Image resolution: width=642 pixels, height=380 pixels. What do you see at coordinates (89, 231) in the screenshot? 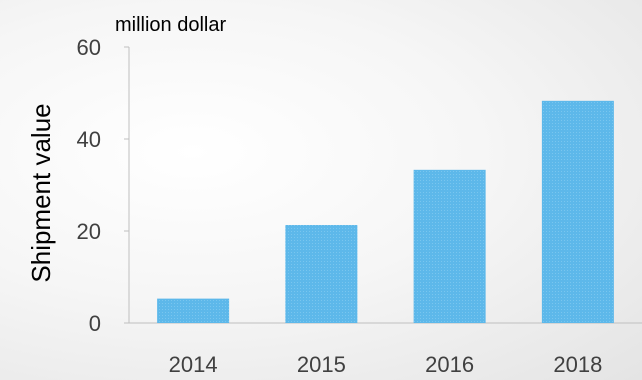
I see `y-tick-label: 20` at bounding box center [89, 231].